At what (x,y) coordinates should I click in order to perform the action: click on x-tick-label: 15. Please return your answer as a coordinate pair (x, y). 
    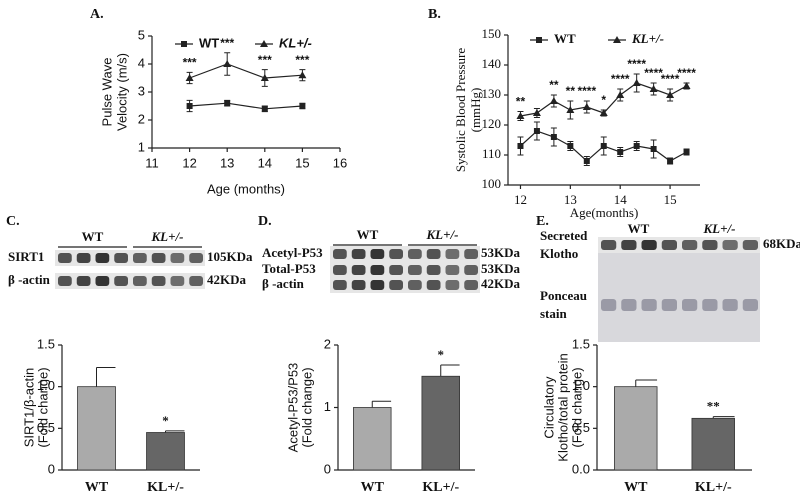
    Looking at the image, I should click on (302, 162).